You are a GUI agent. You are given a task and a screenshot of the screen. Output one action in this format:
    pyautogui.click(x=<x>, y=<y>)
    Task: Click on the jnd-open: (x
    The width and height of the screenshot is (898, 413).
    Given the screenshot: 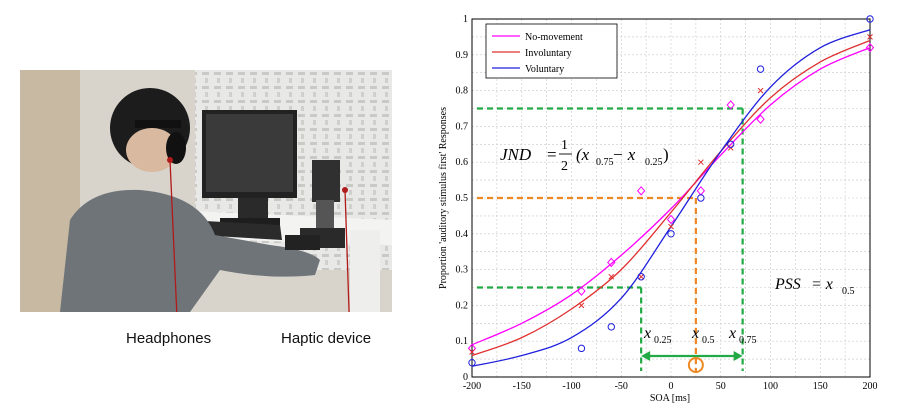 What is the action you would take?
    pyautogui.click(x=583, y=154)
    